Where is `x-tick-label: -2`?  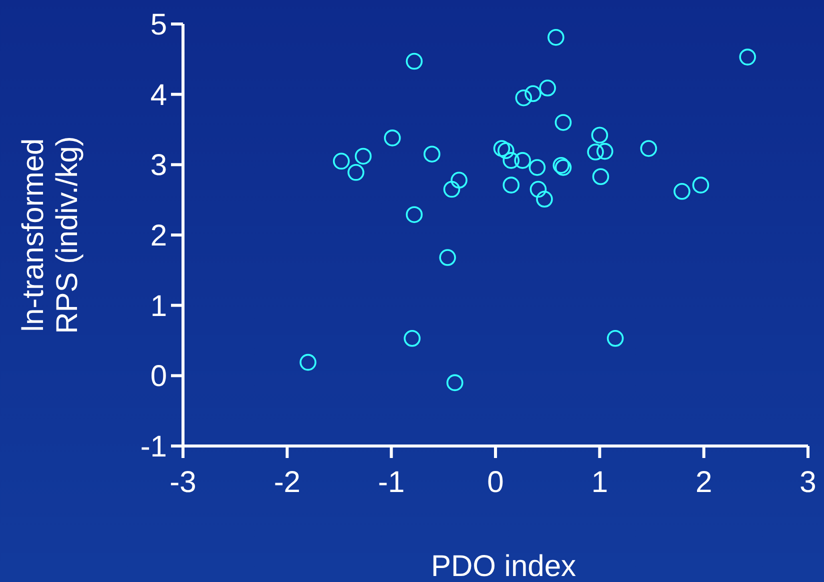
x-tick-label: -2 is located at coordinates (287, 482).